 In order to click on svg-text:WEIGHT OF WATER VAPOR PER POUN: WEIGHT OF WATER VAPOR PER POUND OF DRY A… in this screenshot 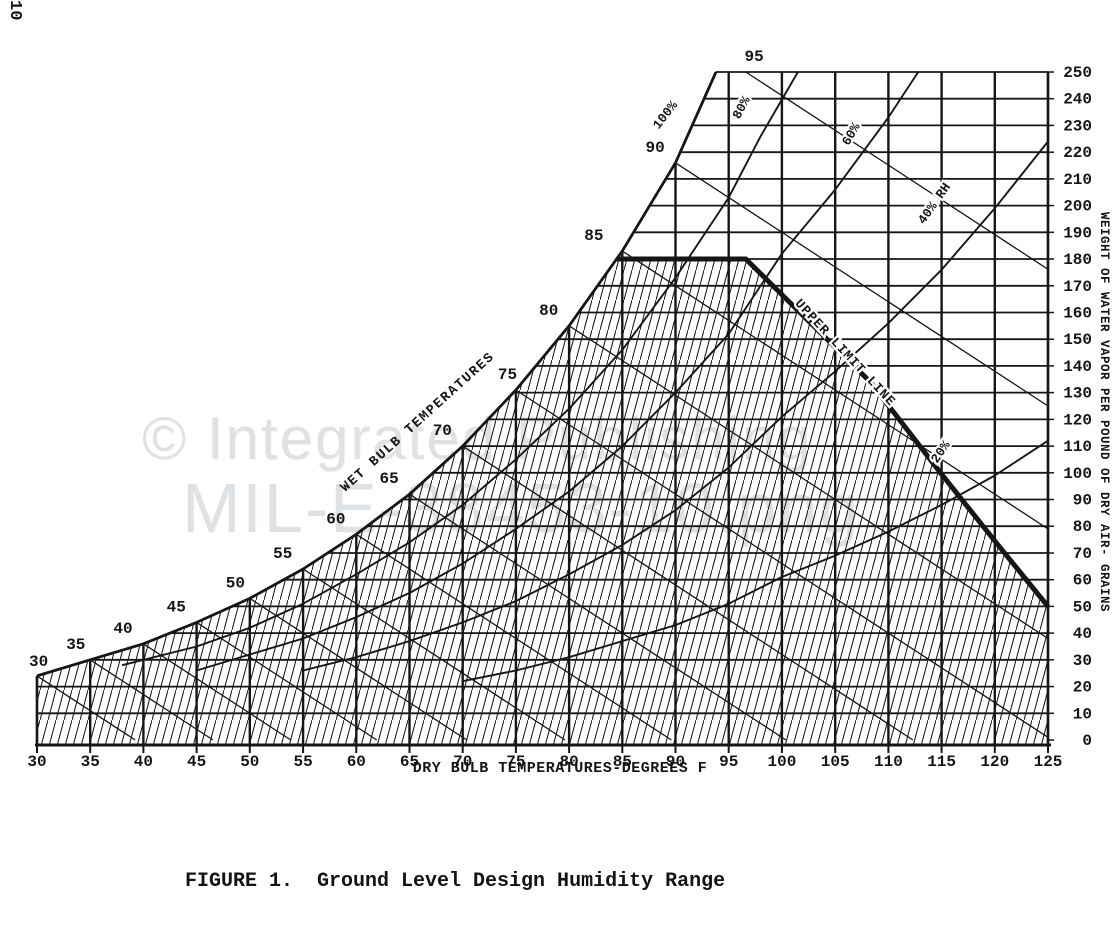, I will do `click(1104, 412)`.